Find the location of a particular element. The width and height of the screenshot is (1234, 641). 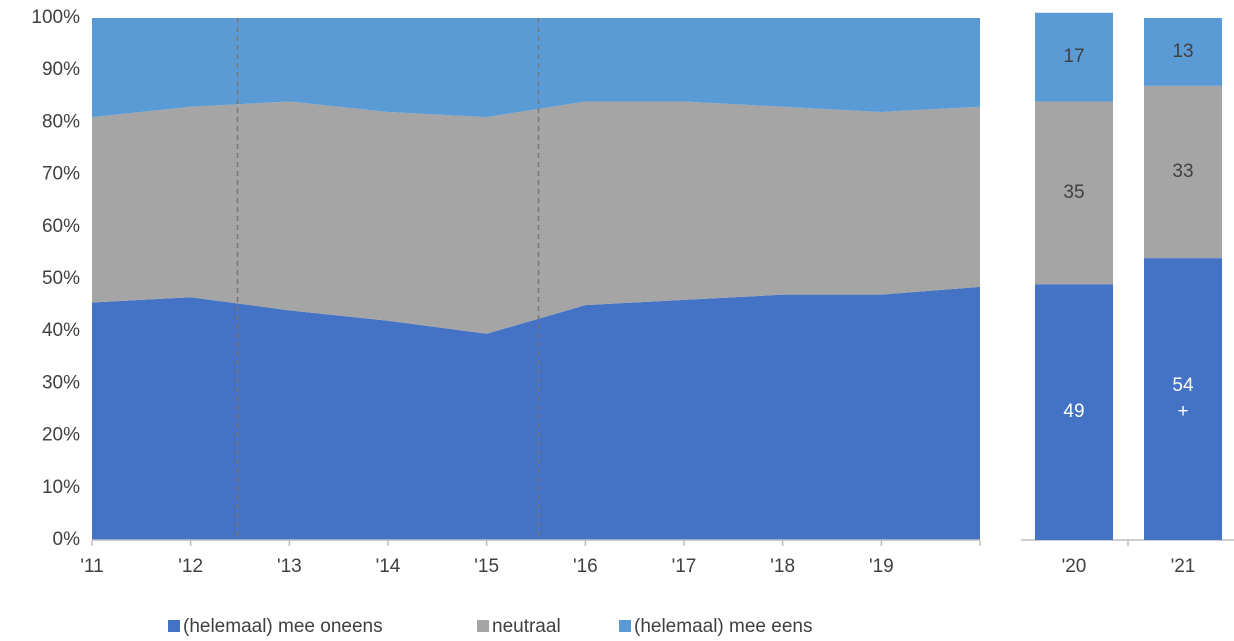

y-tick-label: 80% is located at coordinates (61, 121).